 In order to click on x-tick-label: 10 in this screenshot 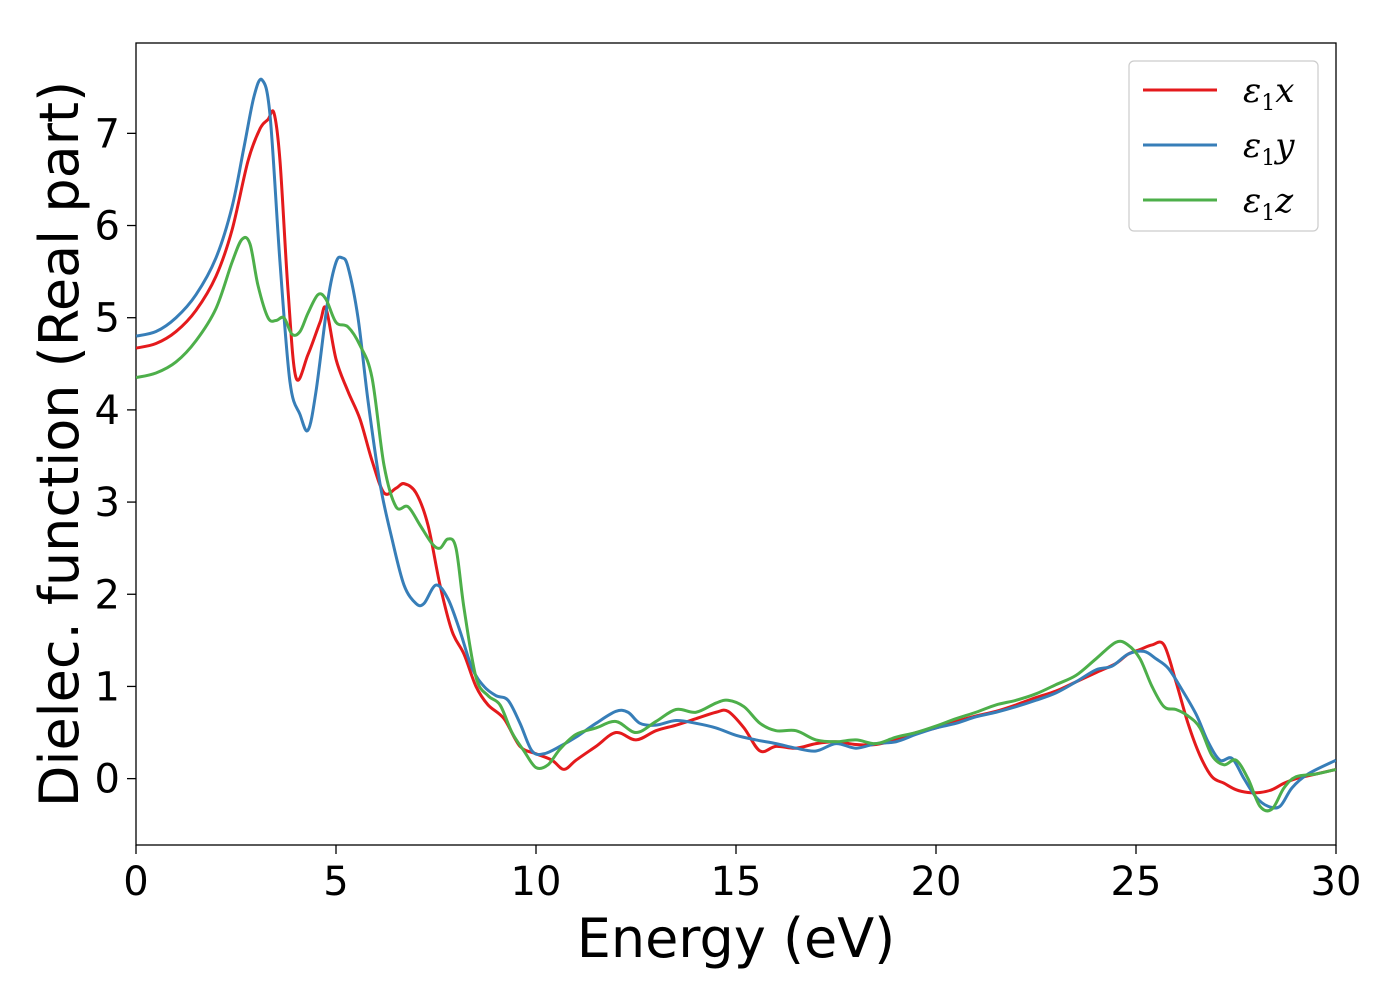, I will do `click(536, 882)`.